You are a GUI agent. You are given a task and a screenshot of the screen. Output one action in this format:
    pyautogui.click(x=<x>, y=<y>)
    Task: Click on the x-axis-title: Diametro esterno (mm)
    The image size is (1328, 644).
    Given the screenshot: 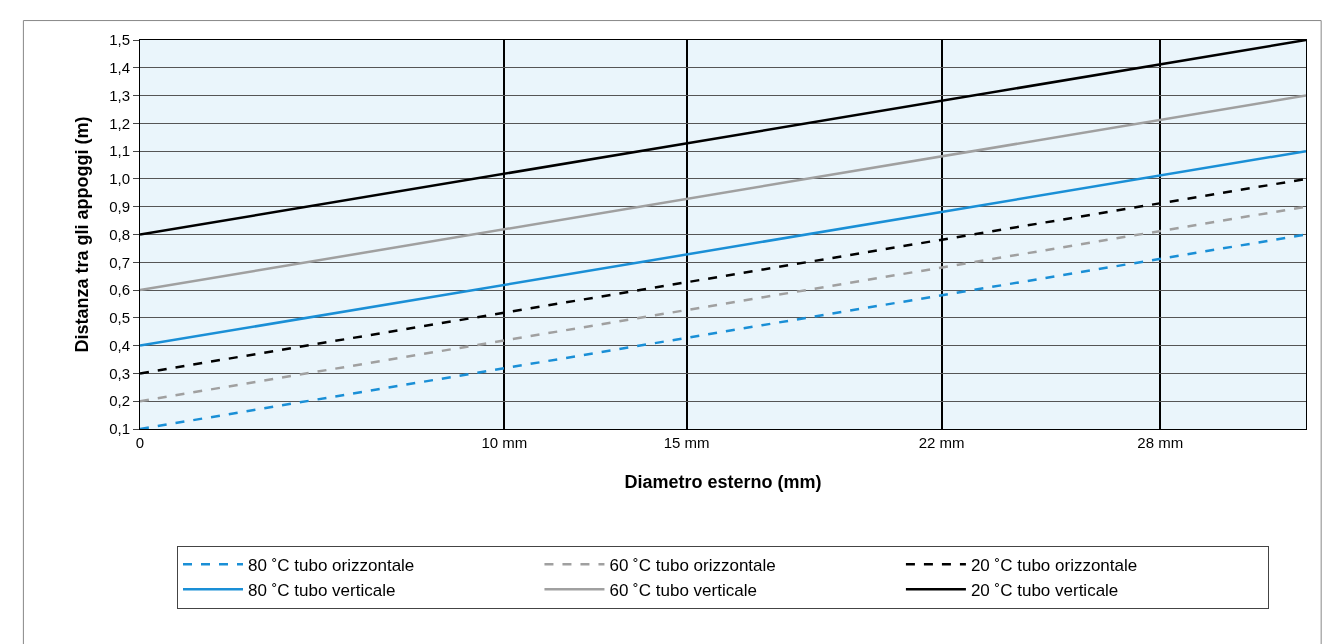 What is the action you would take?
    pyautogui.click(x=723, y=482)
    